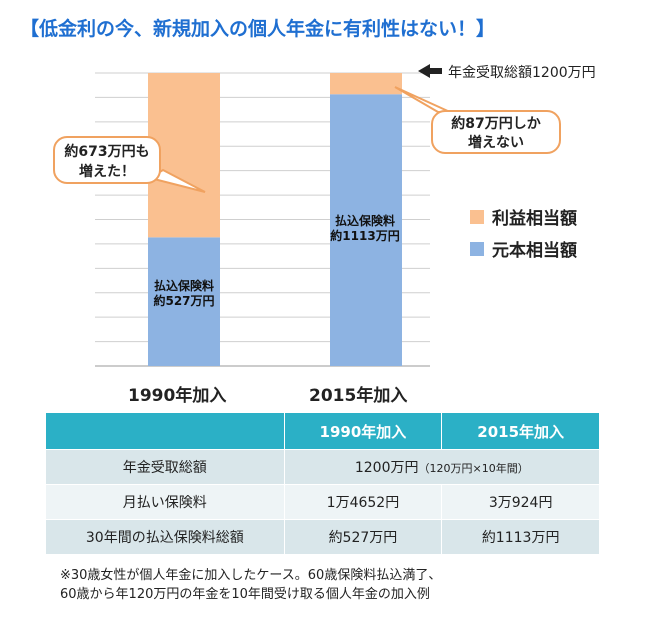 The height and width of the screenshot is (626, 650). I want to click on table-row: 年金受取総額 1200万円（120万円×10年間）, so click(323, 467).